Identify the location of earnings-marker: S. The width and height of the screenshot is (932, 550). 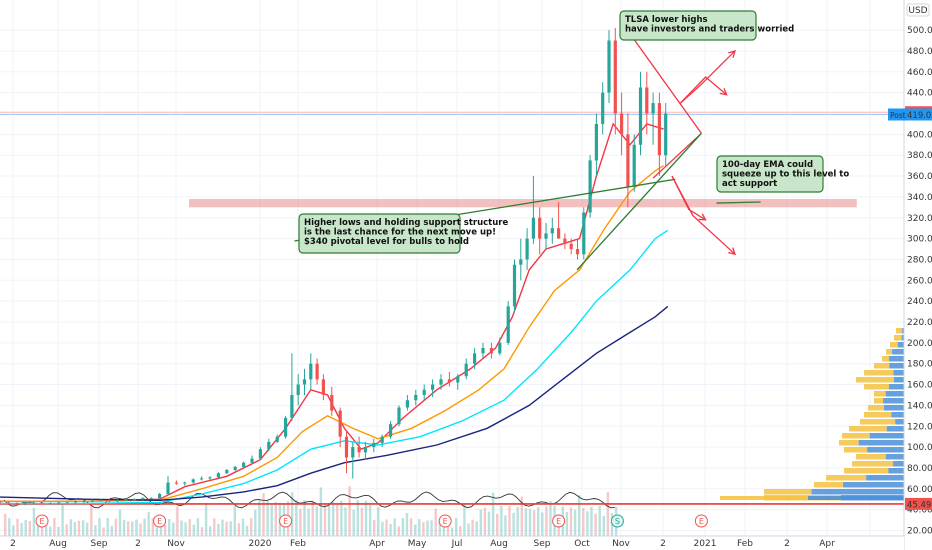
(617, 521).